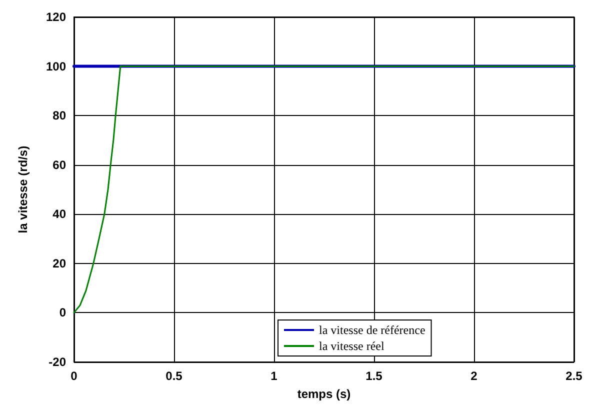  I want to click on y-tick-label: 80, so click(59, 115).